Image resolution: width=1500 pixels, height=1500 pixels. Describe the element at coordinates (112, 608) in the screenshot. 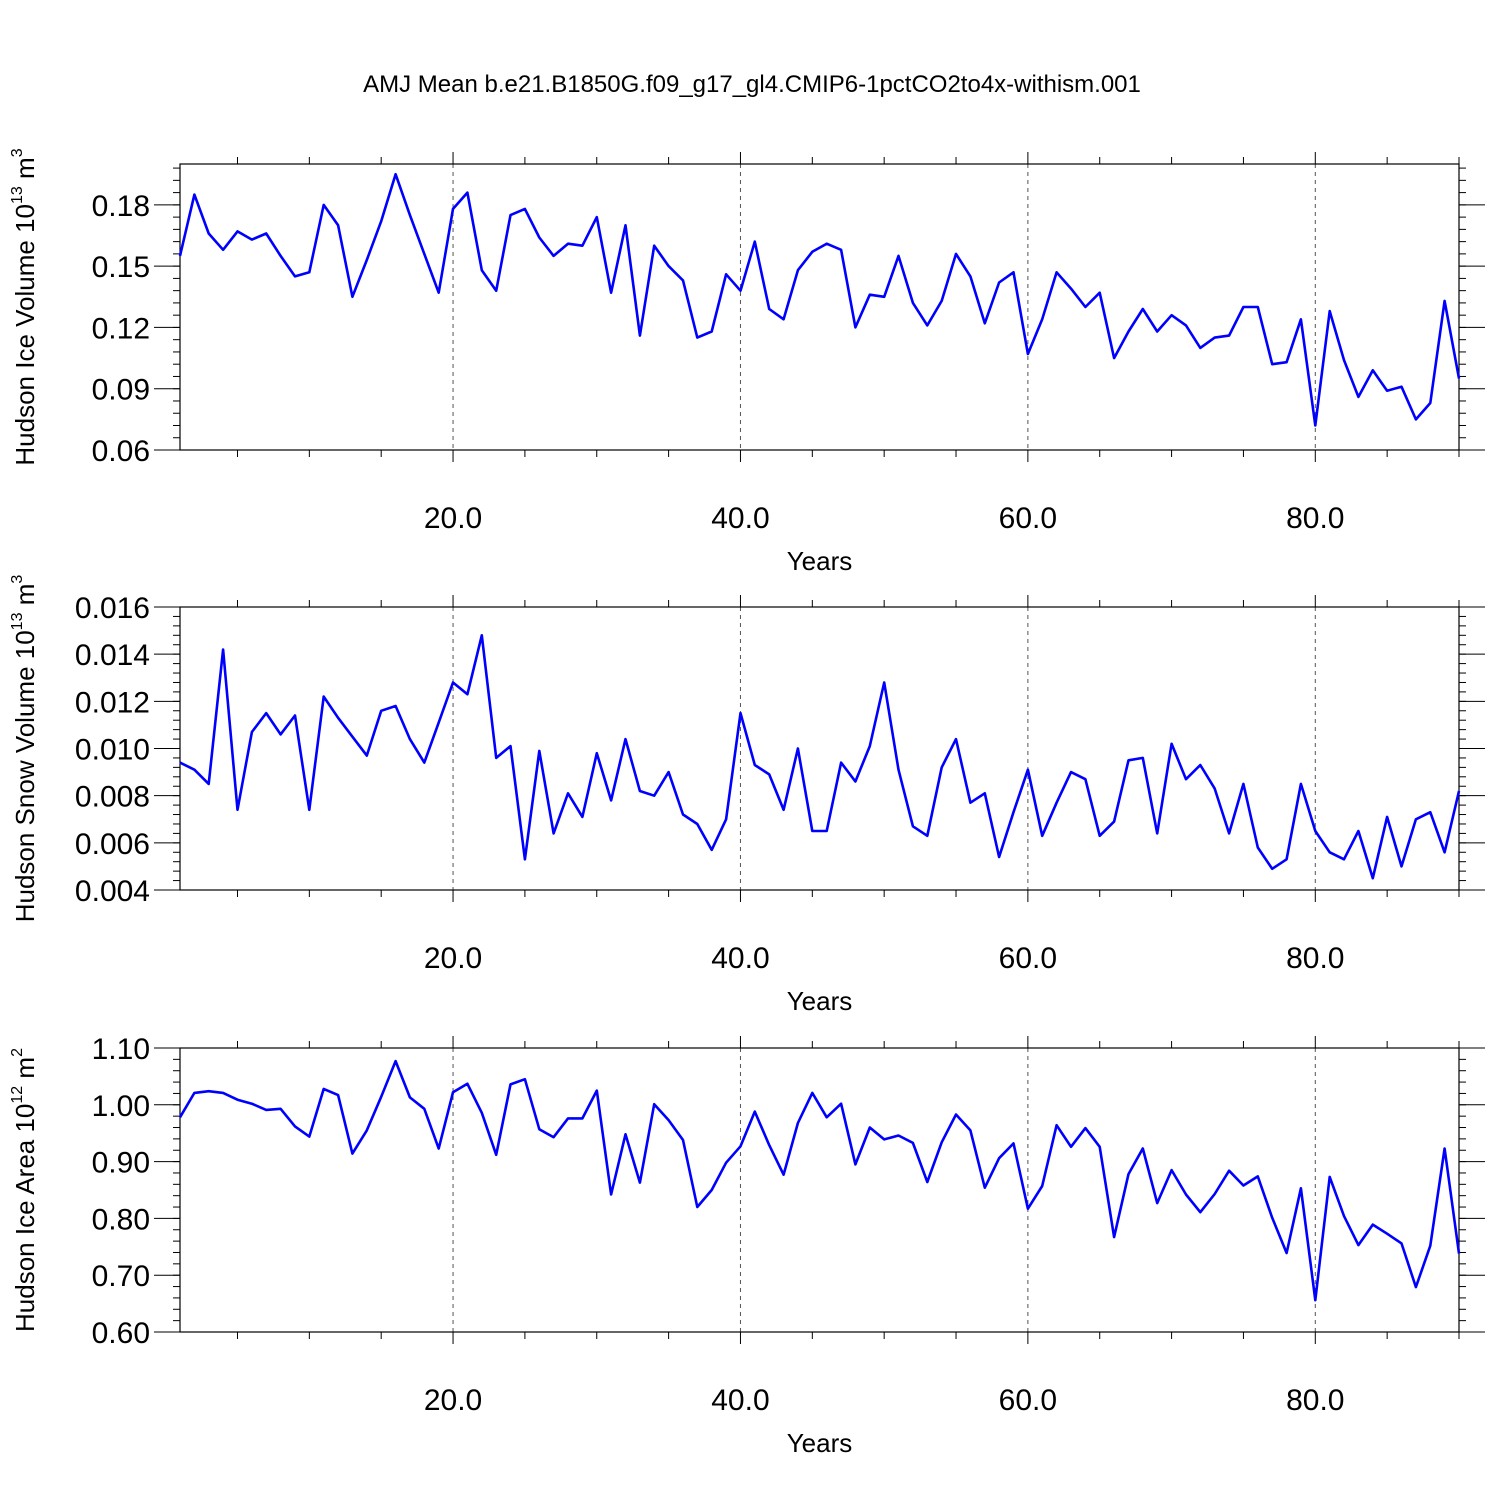

I see `y-tick-label: 0.016` at that location.